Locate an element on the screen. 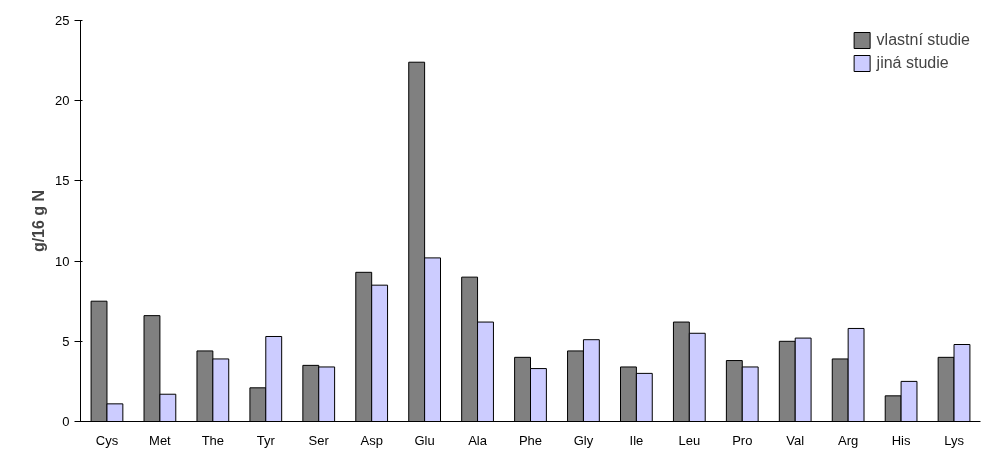 Image resolution: width=1005 pixels, height=453 pixels. x-tick-label: Phe is located at coordinates (530, 440).